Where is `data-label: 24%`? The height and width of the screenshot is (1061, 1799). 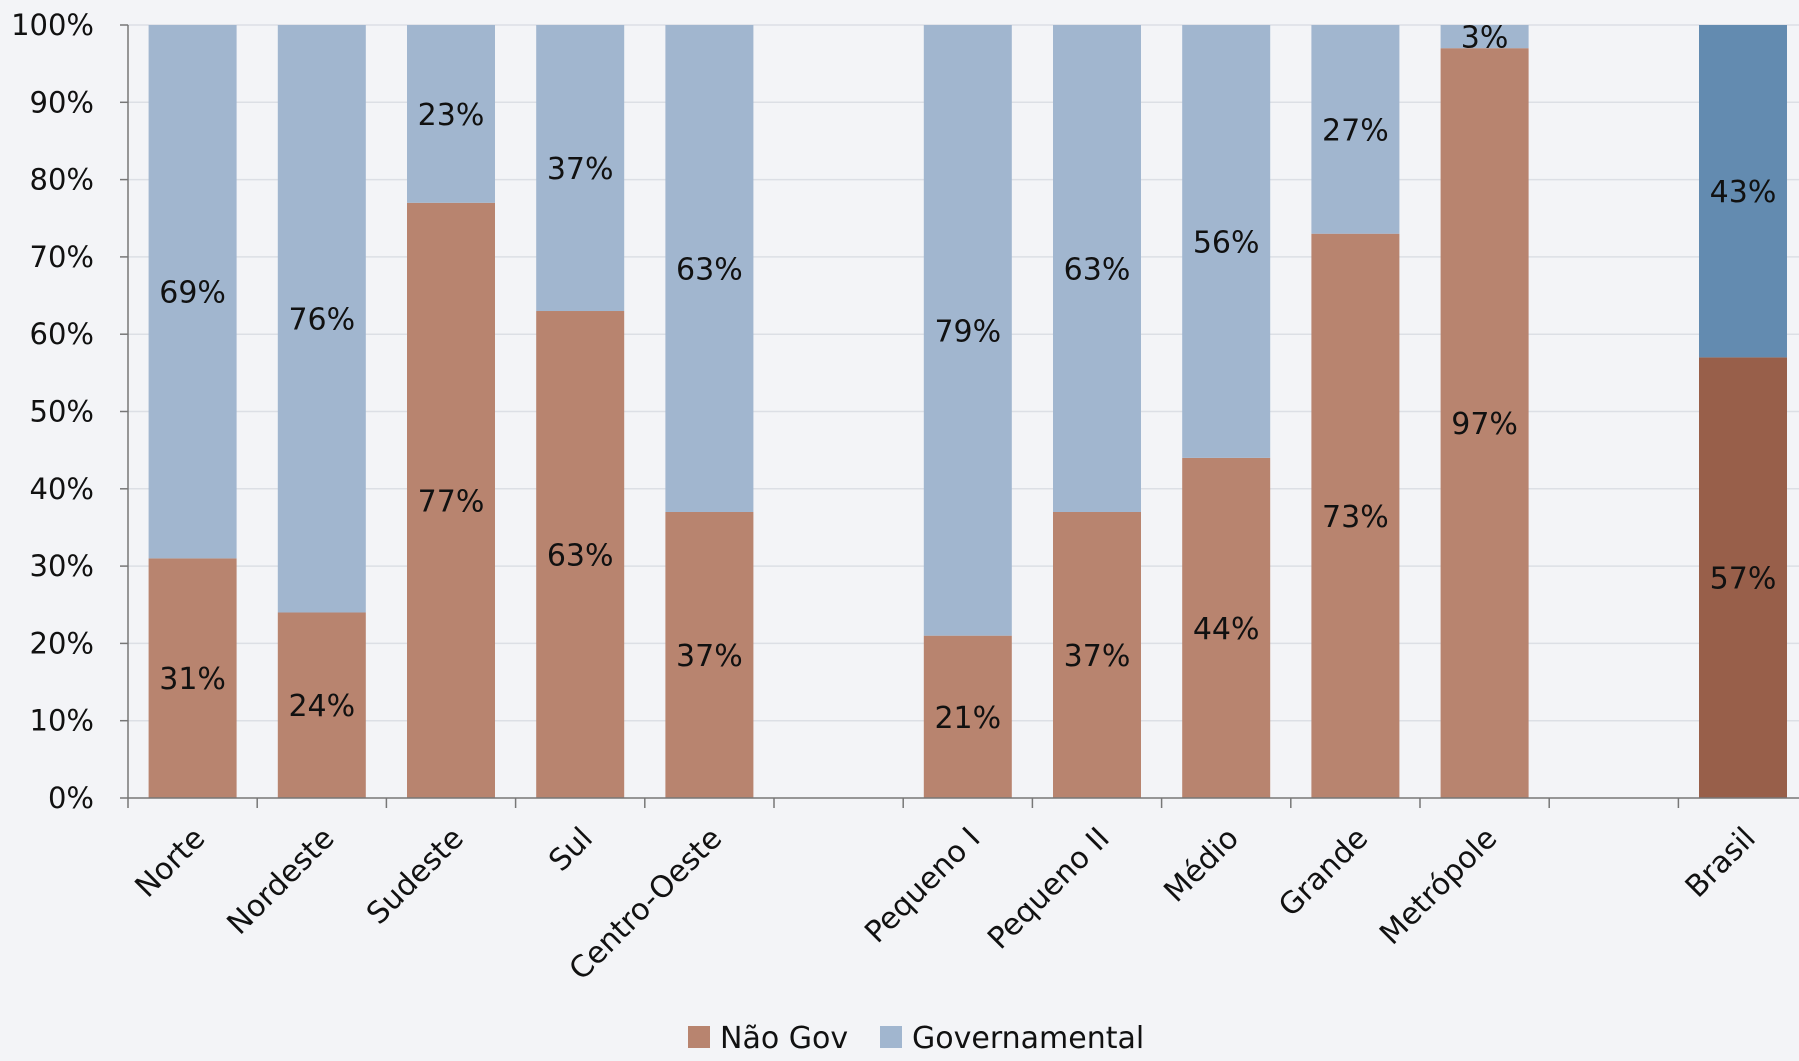
data-label: 24% is located at coordinates (321, 706).